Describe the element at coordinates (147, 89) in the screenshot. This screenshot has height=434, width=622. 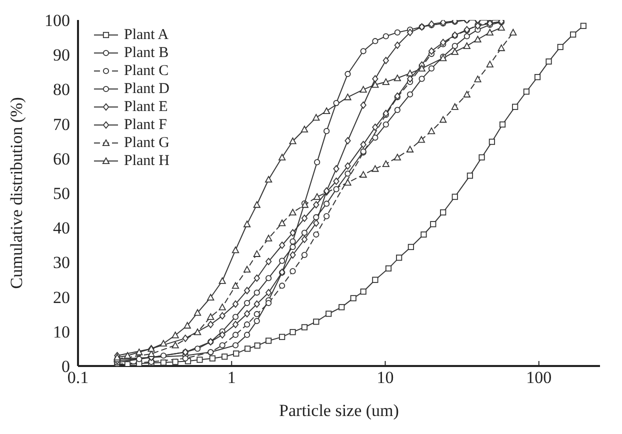
I see `legend-label: Plant D` at that location.